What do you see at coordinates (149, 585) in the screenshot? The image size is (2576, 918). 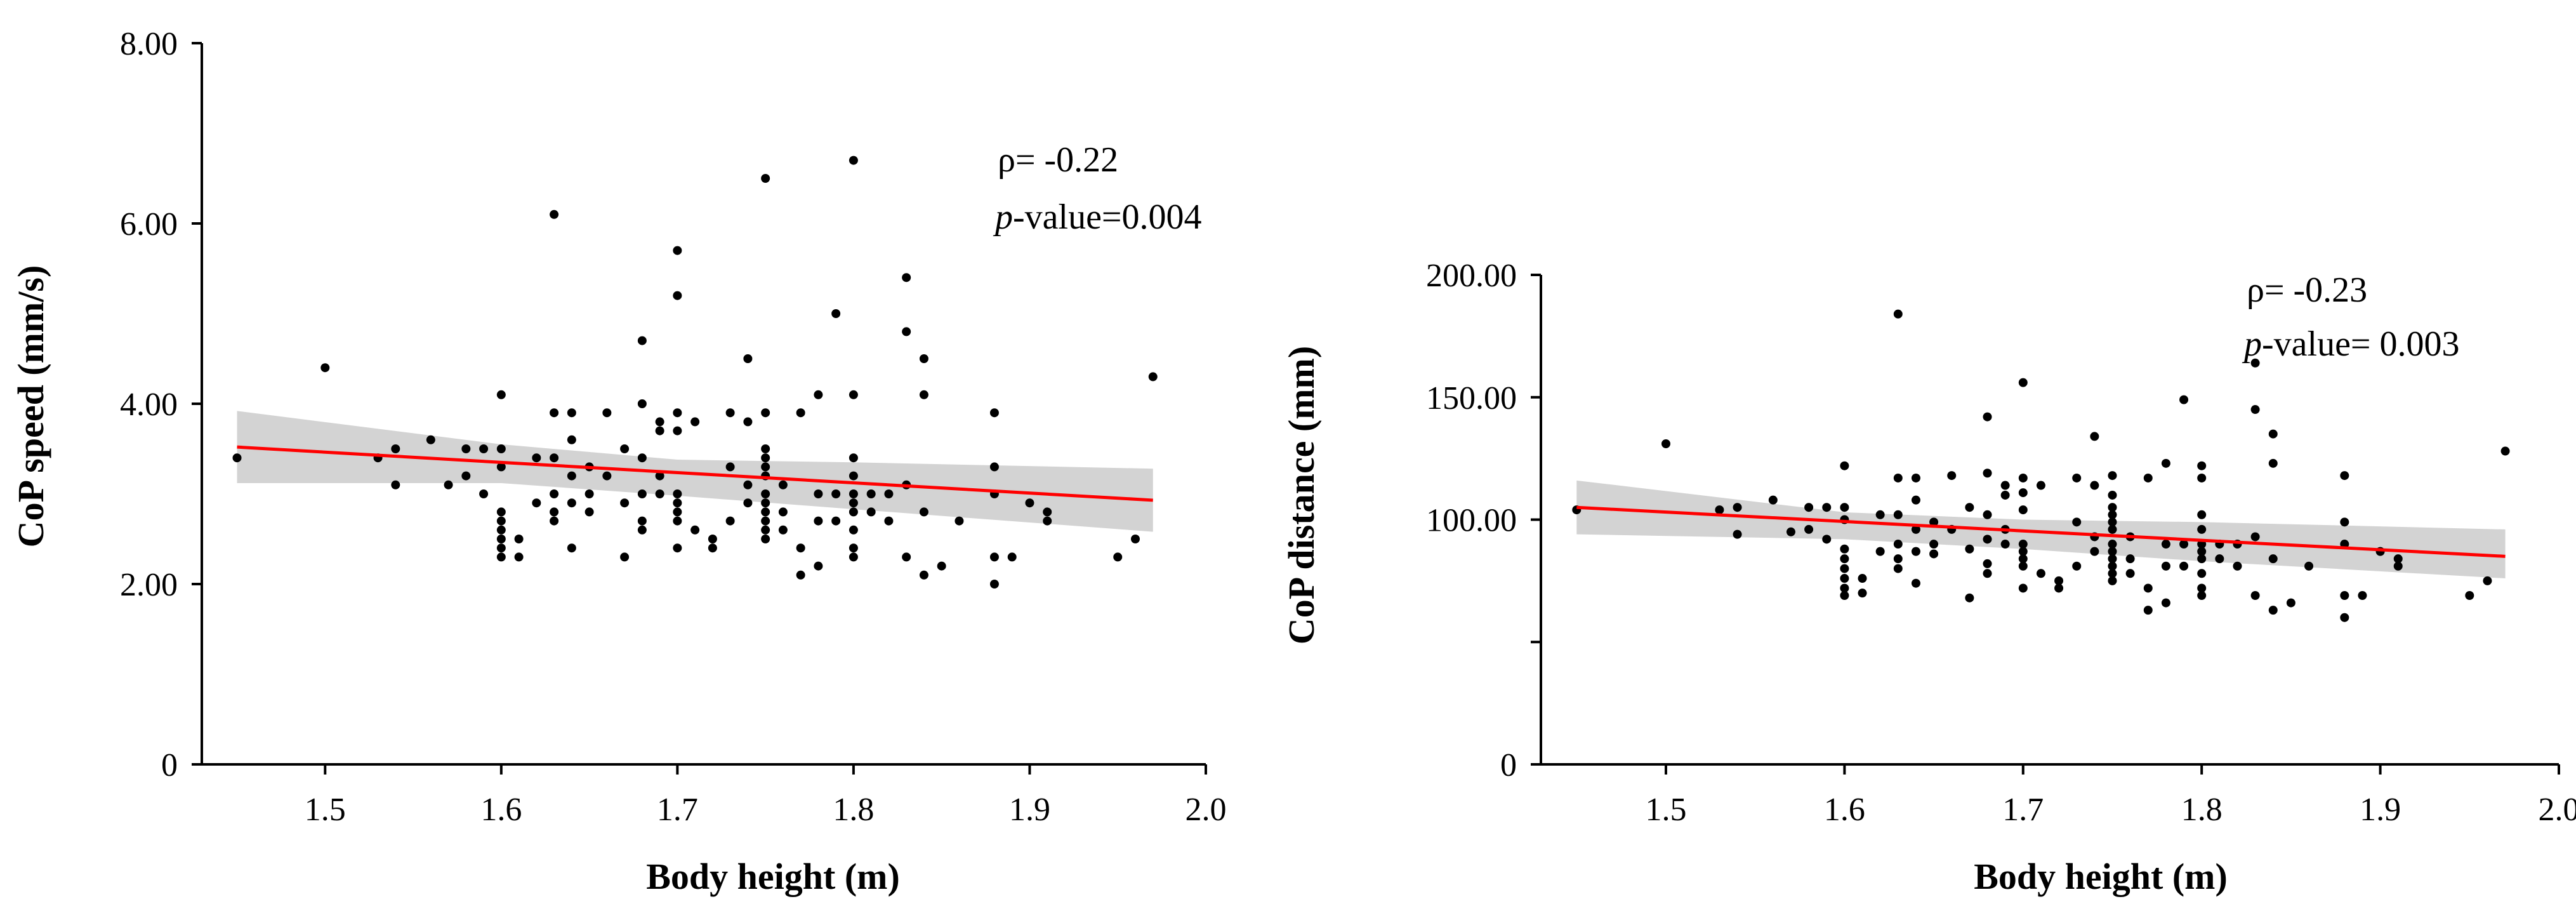 I see `y-tick-label: 2.00` at bounding box center [149, 585].